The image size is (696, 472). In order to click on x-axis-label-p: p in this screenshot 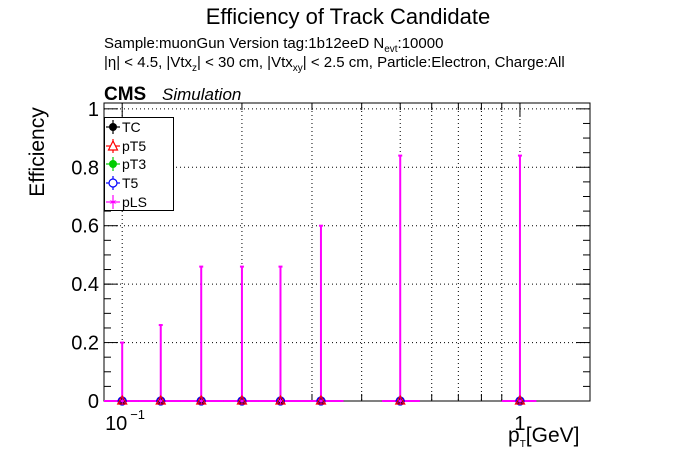, I will do `click(514, 435)`.